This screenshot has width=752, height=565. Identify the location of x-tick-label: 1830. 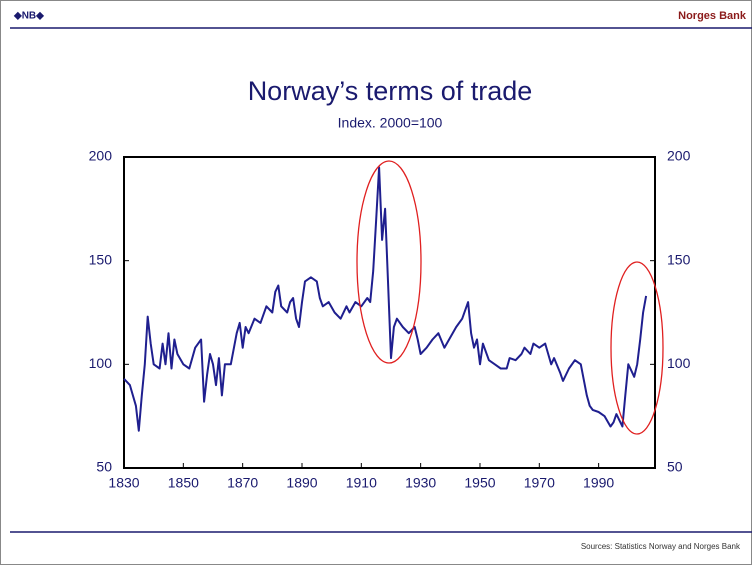
(123, 483).